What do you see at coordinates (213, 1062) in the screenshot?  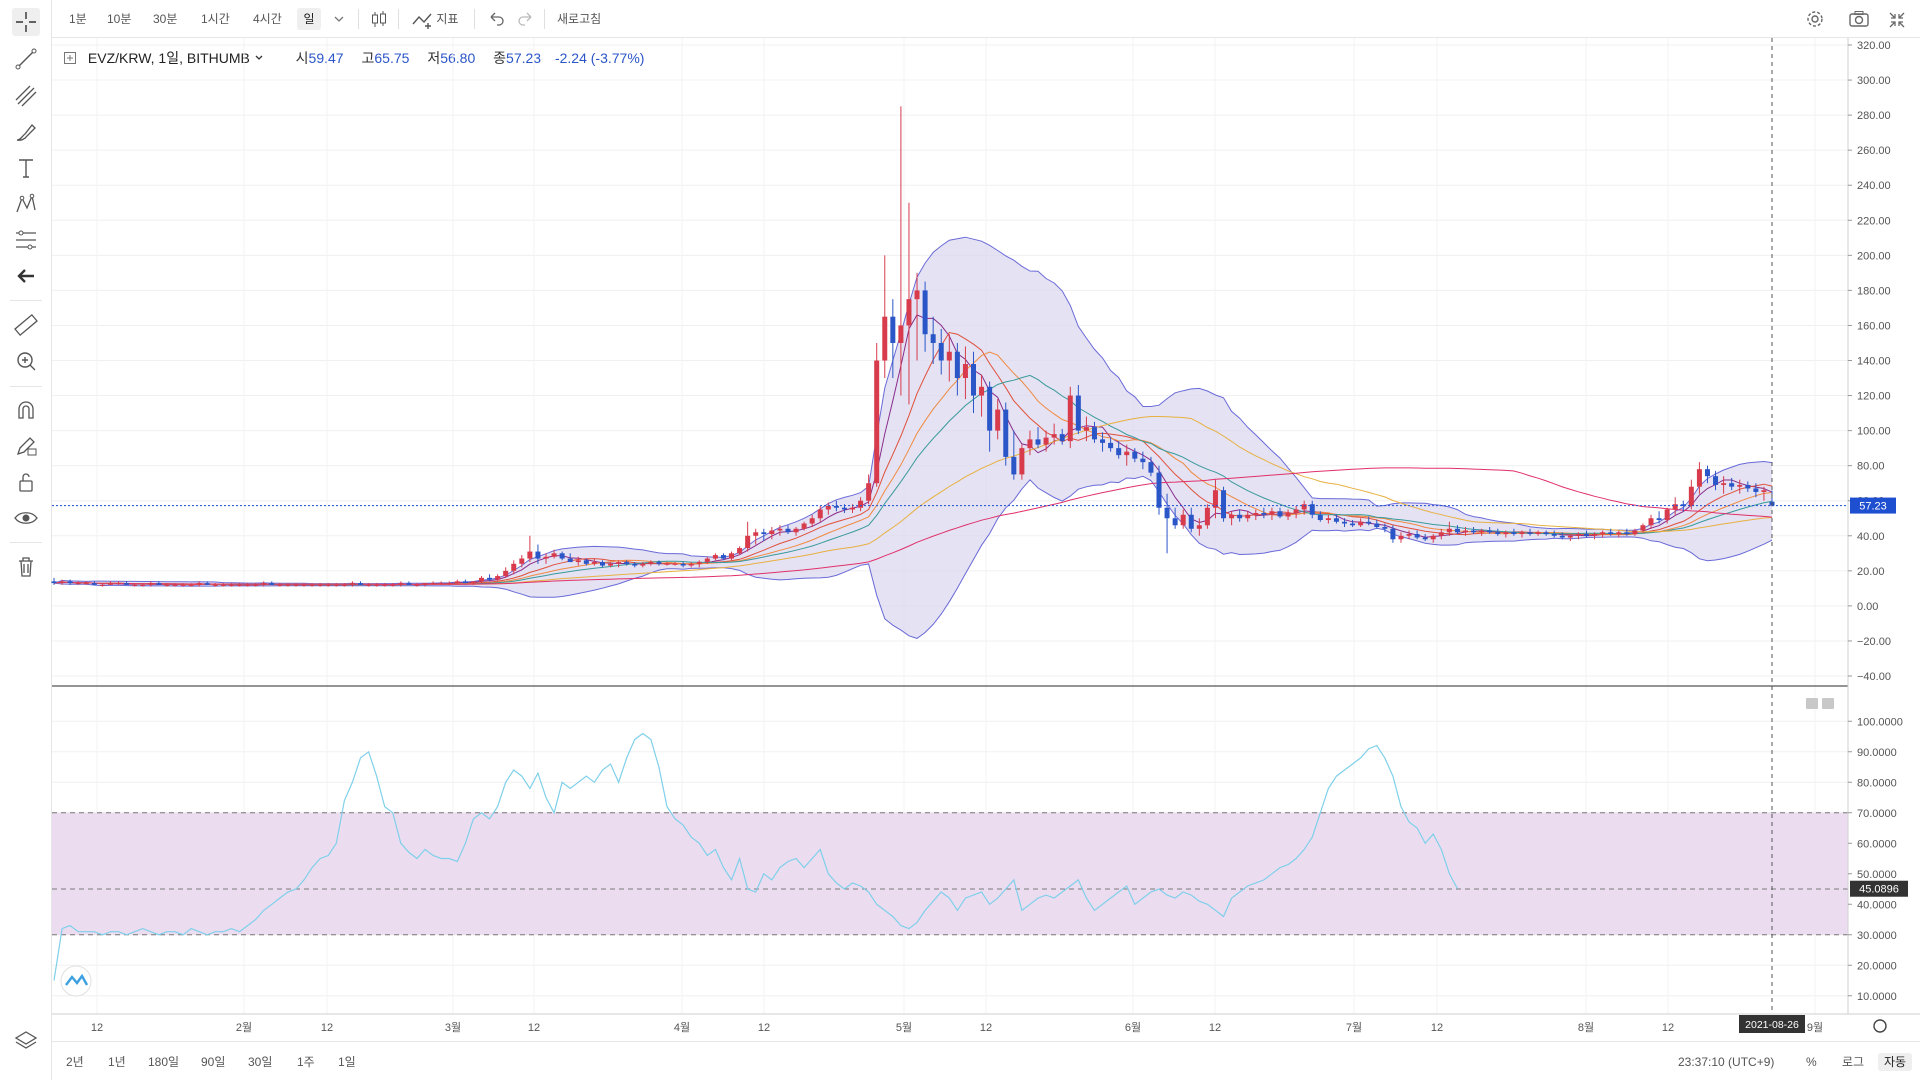 I see `range-90d-button: 90일` at bounding box center [213, 1062].